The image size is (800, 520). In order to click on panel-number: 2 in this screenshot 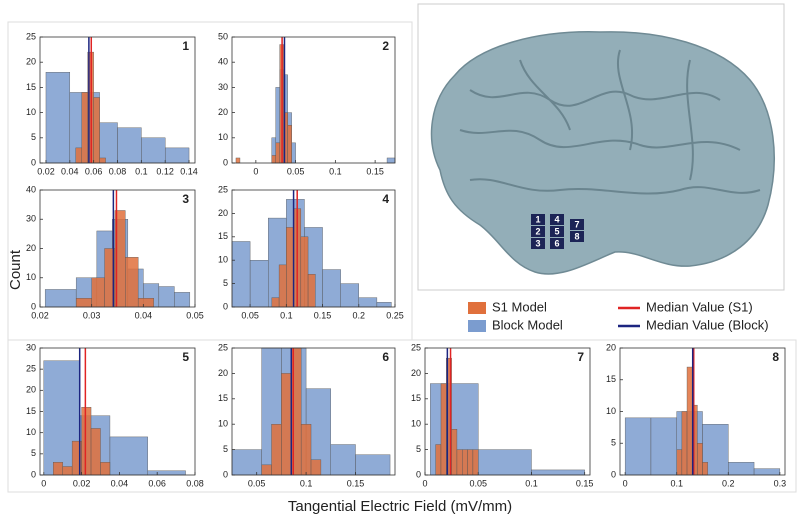, I will do `click(385, 46)`.